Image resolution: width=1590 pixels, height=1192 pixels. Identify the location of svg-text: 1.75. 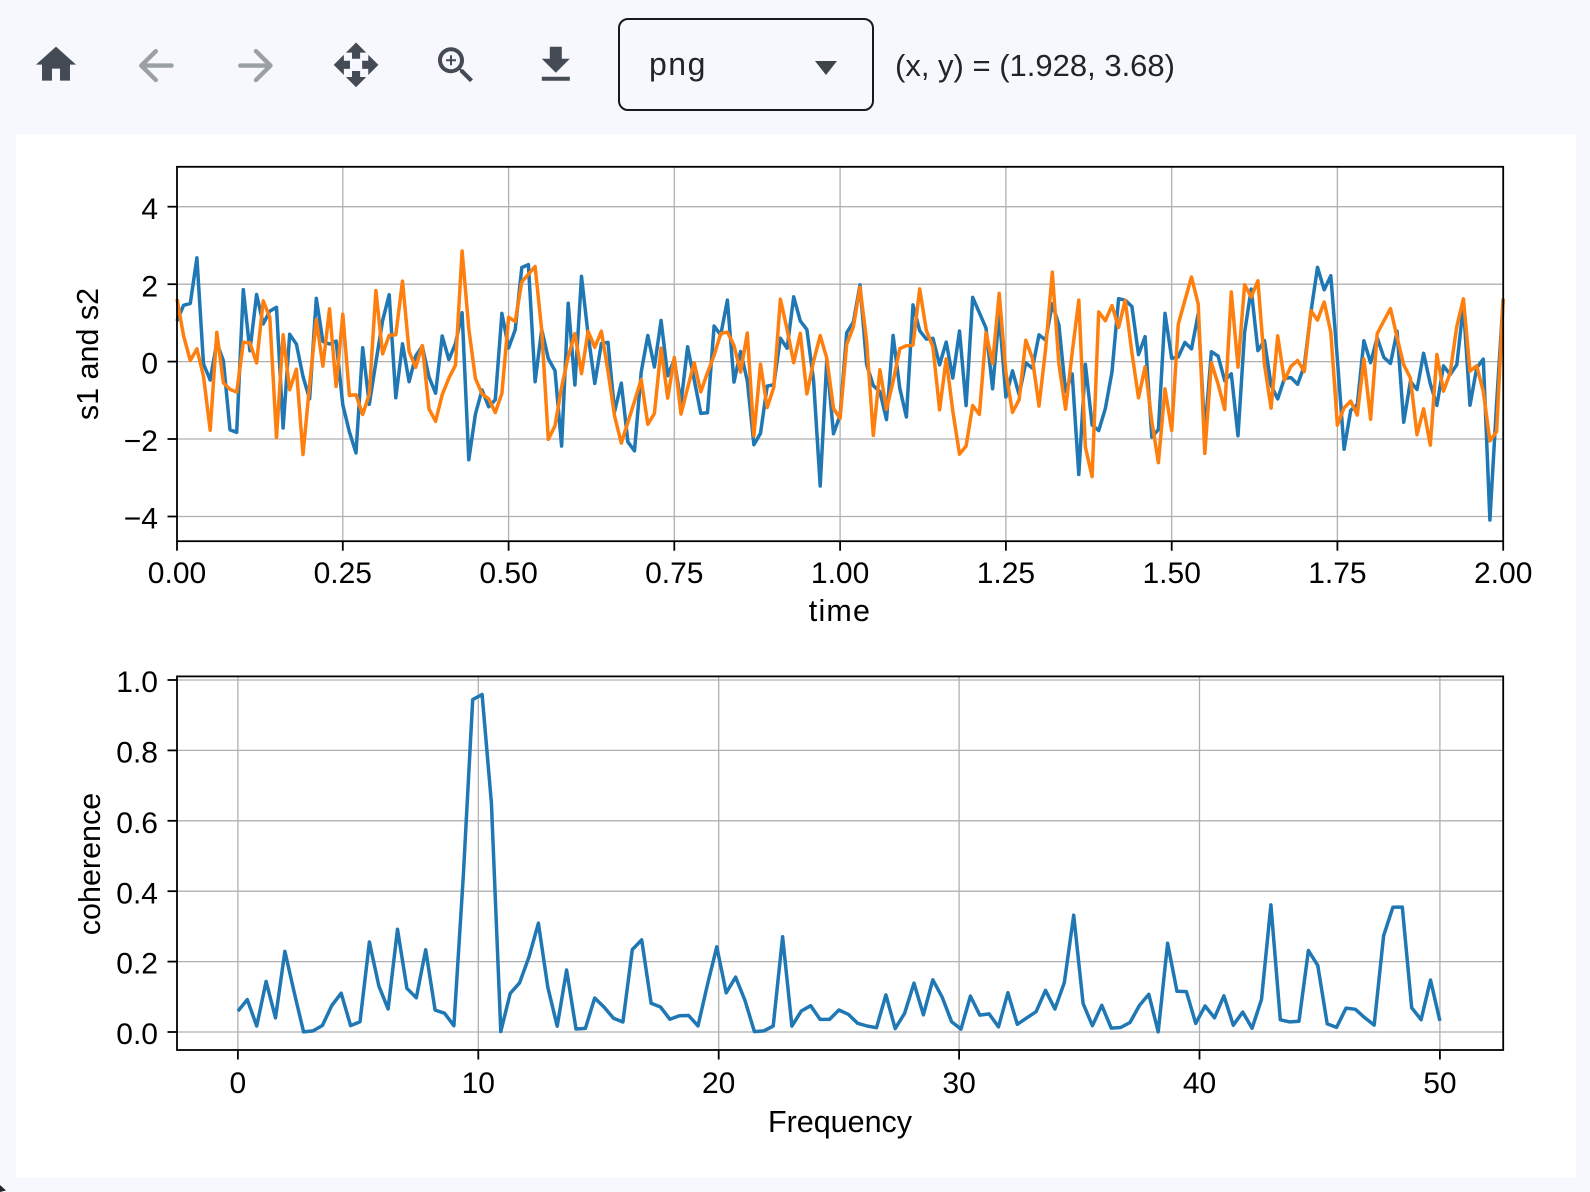
(1337, 573).